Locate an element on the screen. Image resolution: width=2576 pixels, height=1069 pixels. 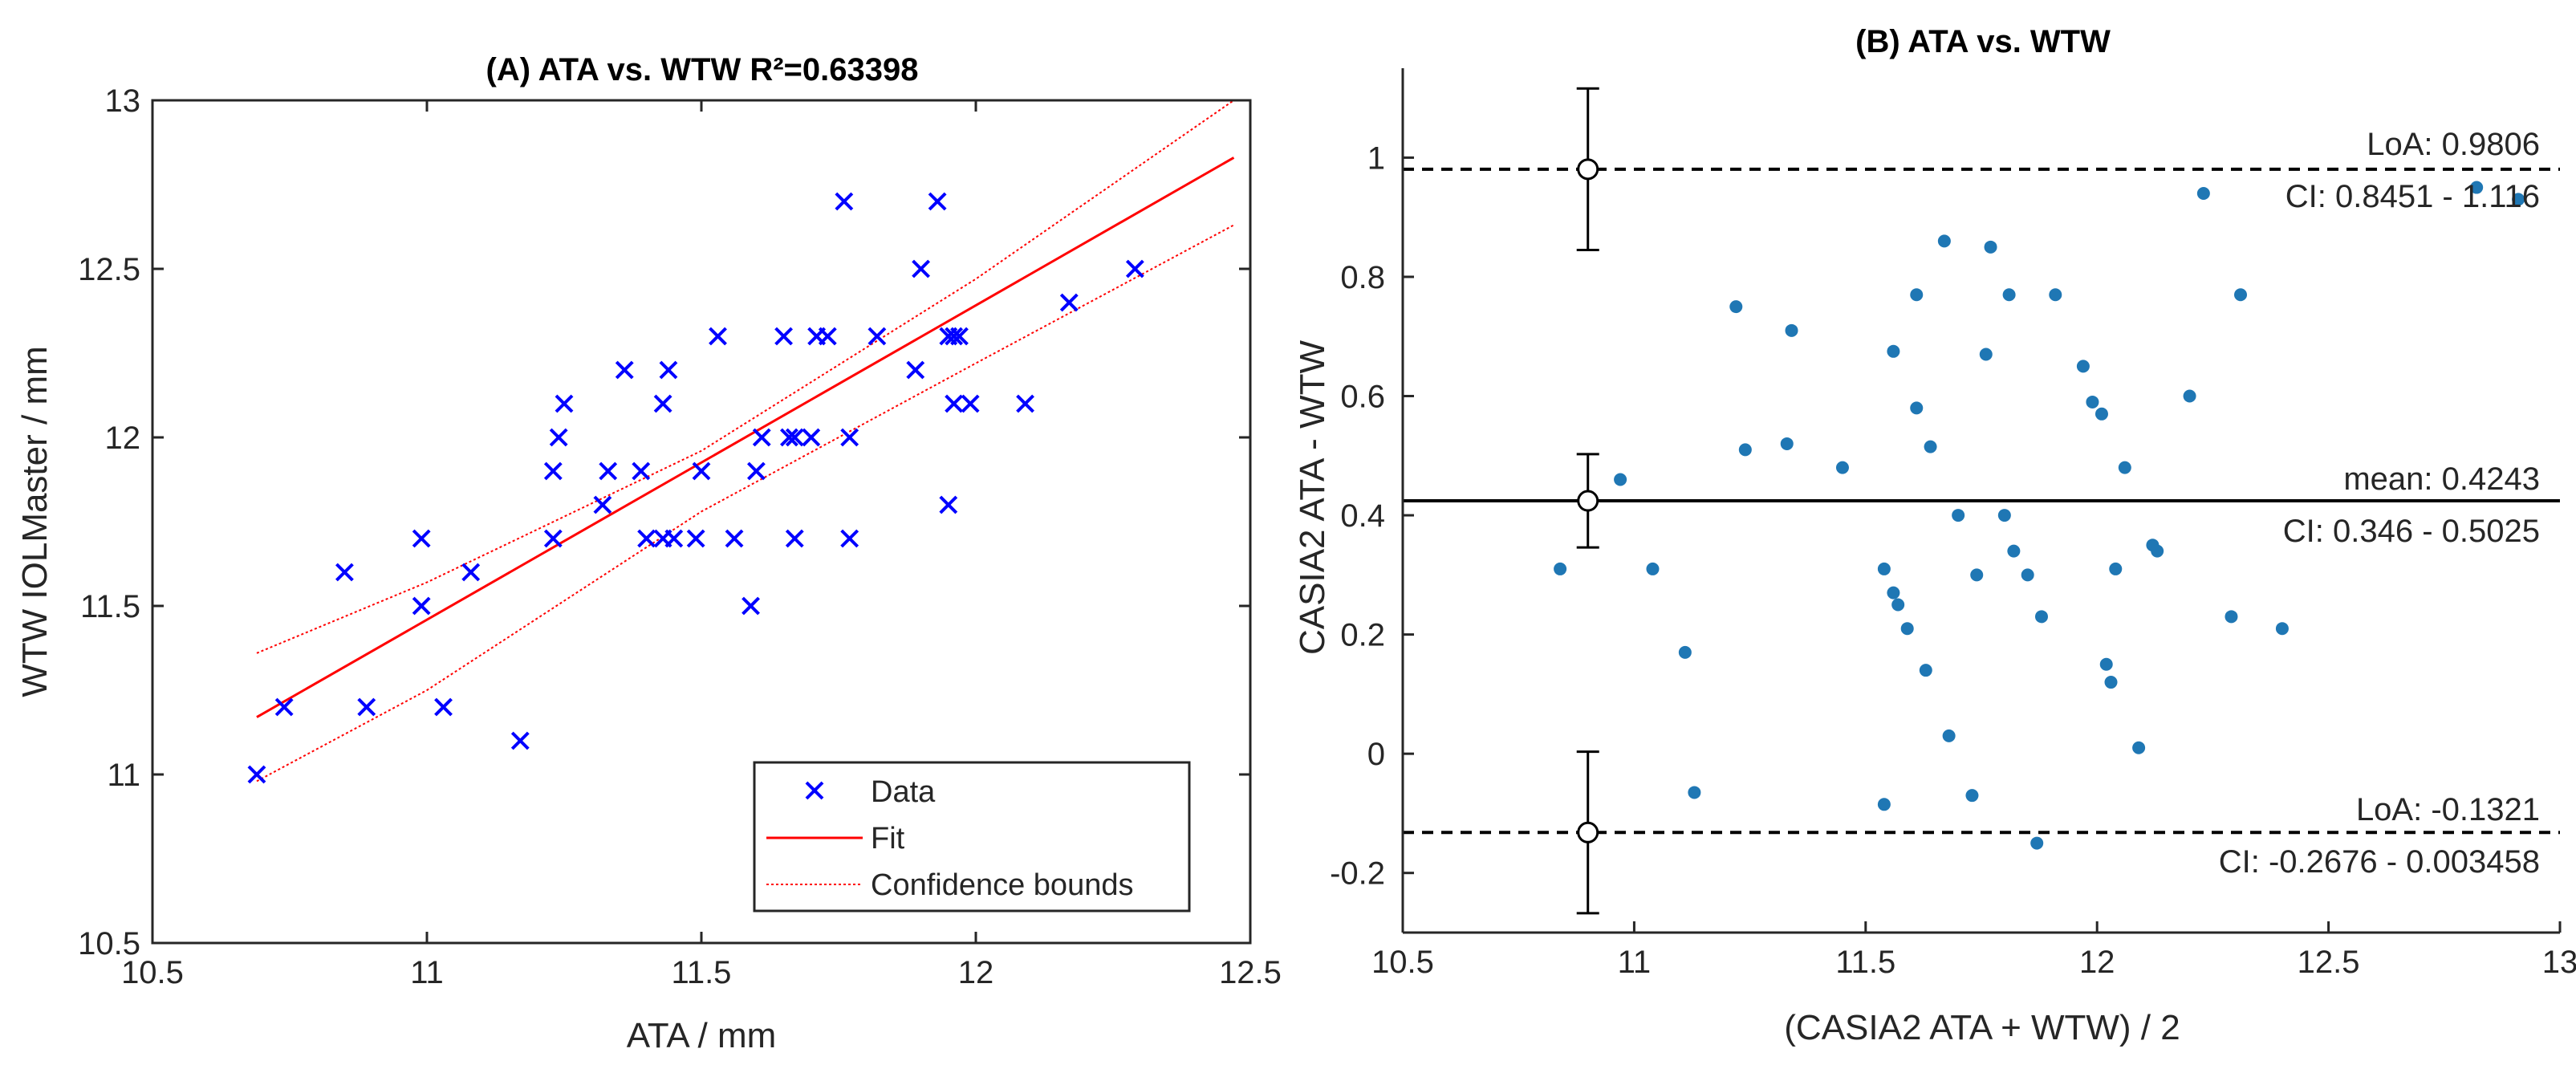
x-tick-label: 12 is located at coordinates (2097, 962).